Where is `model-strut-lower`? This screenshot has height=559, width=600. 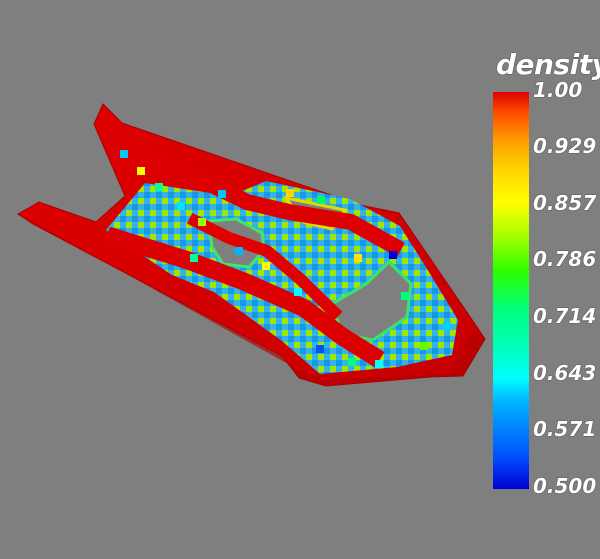
model-strut-lower is located at coordinates (244, 297).